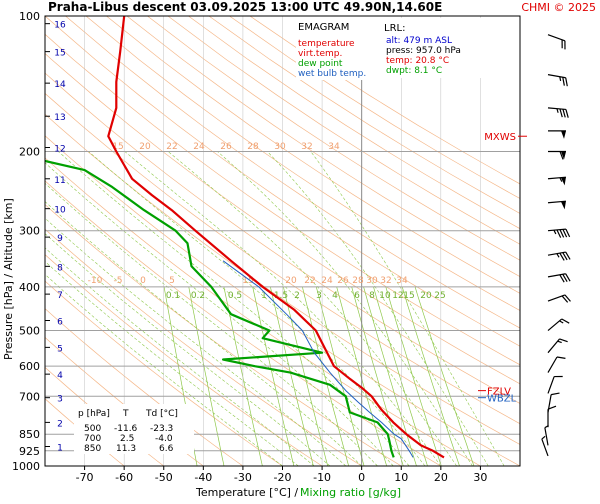  Describe the element at coordinates (408, 296) in the screenshot. I see `mixing-ratio-label: 15` at that location.